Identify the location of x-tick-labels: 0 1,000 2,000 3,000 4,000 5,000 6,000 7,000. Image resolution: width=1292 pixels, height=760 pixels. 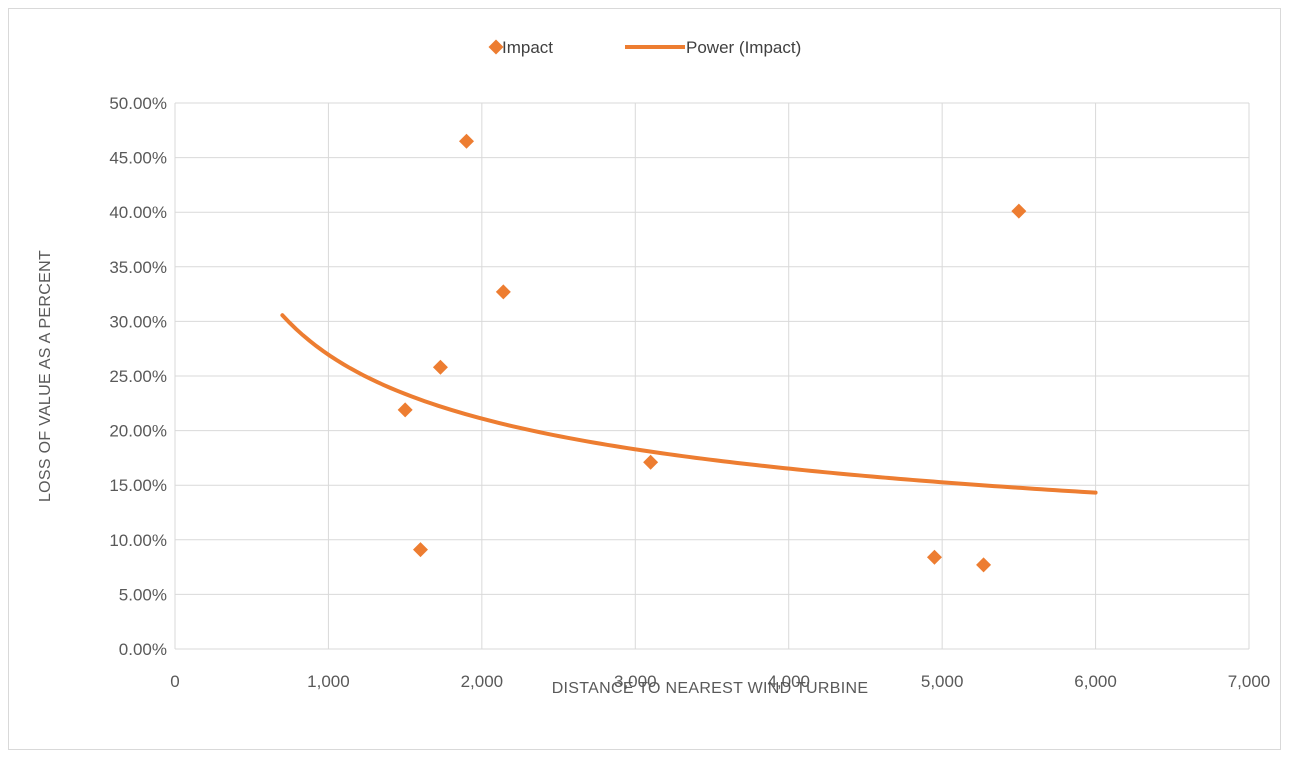
(720, 681).